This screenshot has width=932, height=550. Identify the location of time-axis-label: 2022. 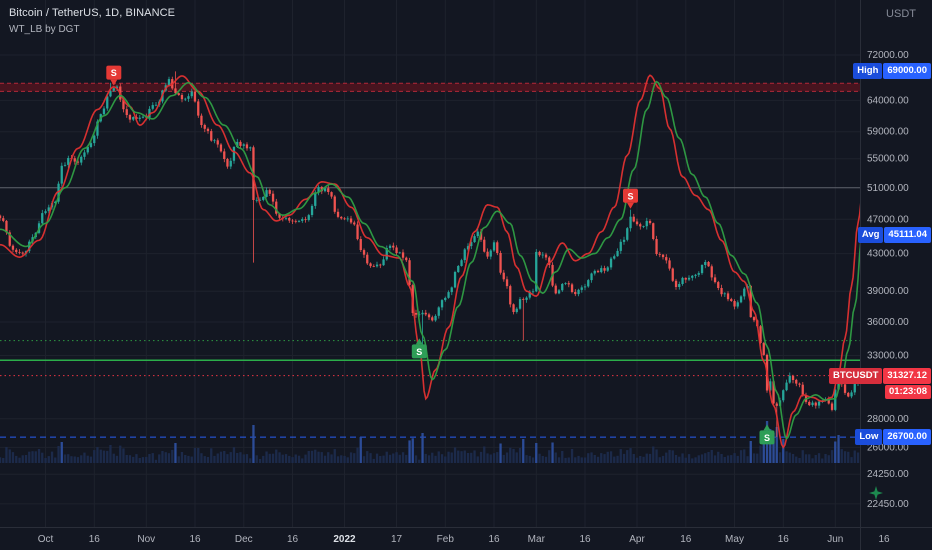
(344, 539).